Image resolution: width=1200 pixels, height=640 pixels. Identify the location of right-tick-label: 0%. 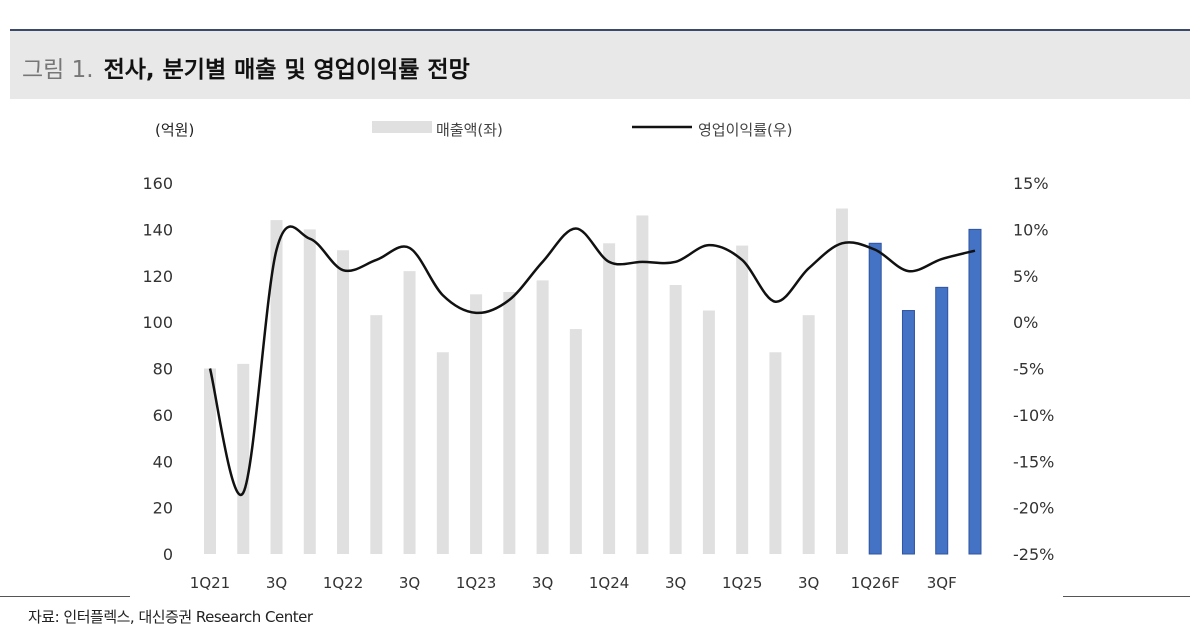
(1025, 322).